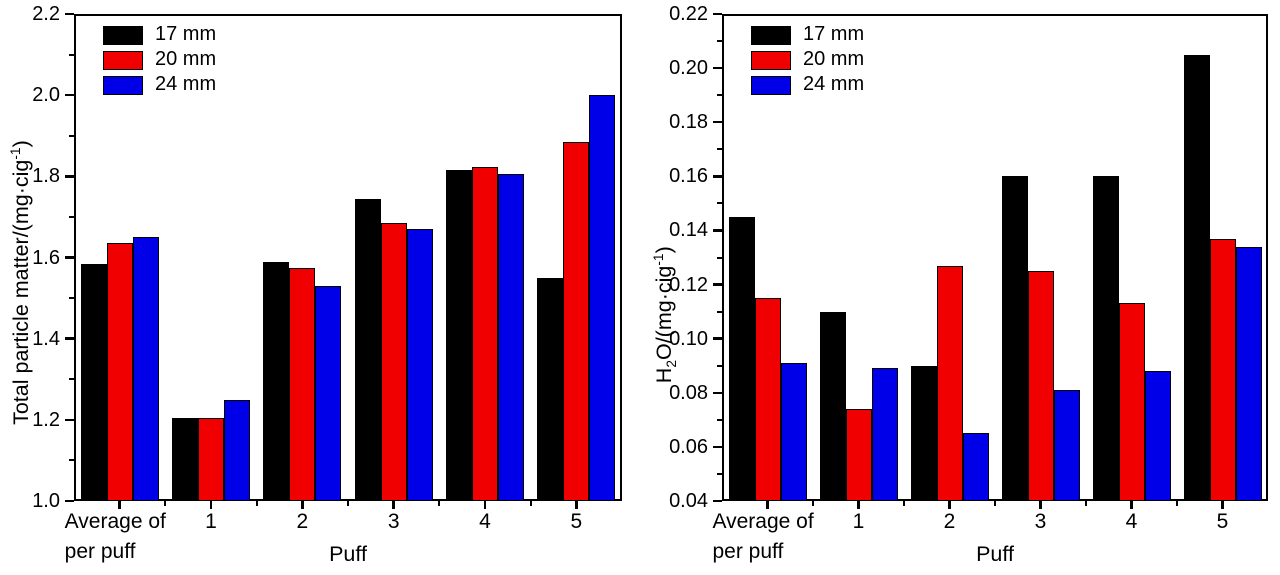 The height and width of the screenshot is (575, 1280). Describe the element at coordinates (46, 176) in the screenshot. I see `y-axis-tick-label: 1.8` at that location.